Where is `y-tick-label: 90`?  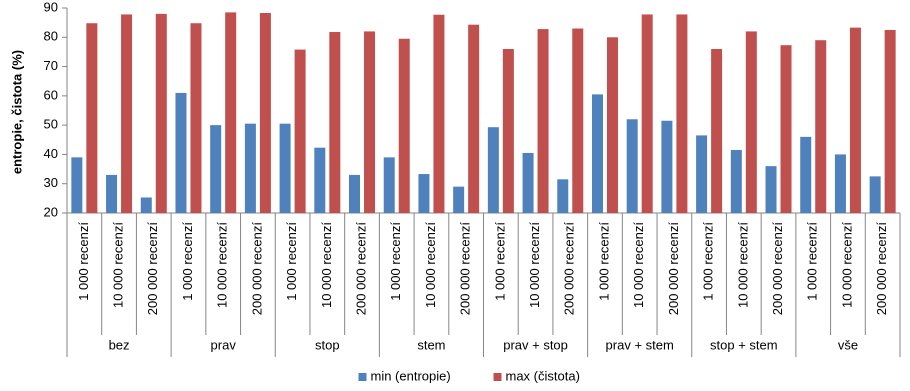 y-tick-label: 90 is located at coordinates (51, 7).